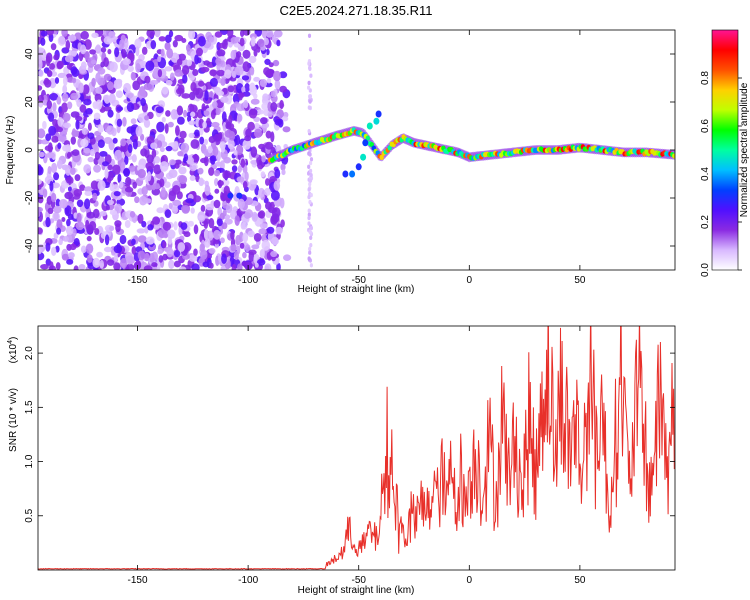  I want to click on x-tick-label: 0, so click(470, 580).